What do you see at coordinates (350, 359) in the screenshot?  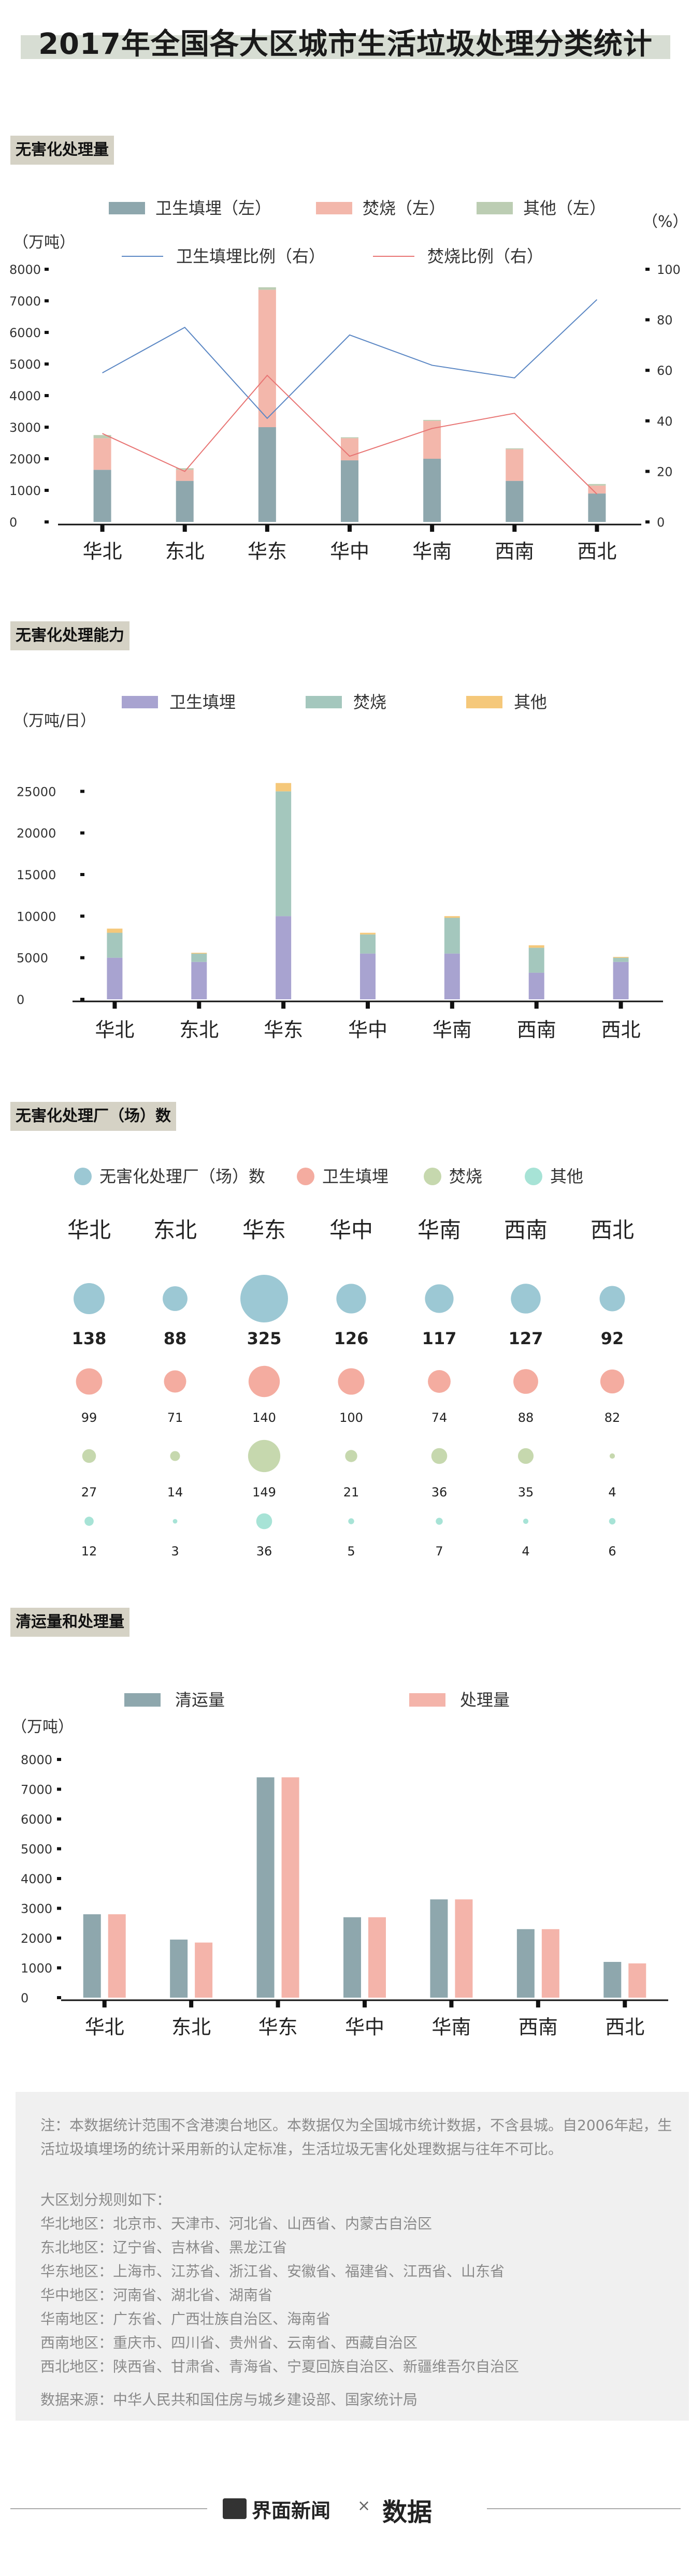 I see `series-line` at bounding box center [350, 359].